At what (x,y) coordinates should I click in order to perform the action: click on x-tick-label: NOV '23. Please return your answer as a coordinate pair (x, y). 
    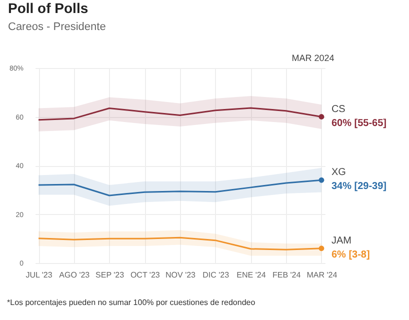
    Looking at the image, I should click on (181, 275).